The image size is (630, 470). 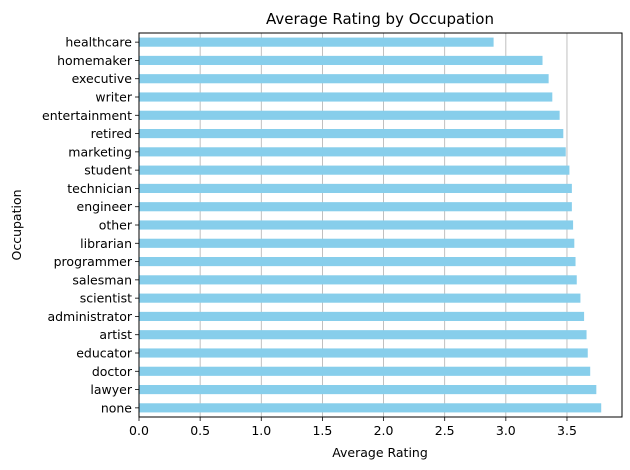 I want to click on x-axis-label: Average Rating, so click(x=380, y=452).